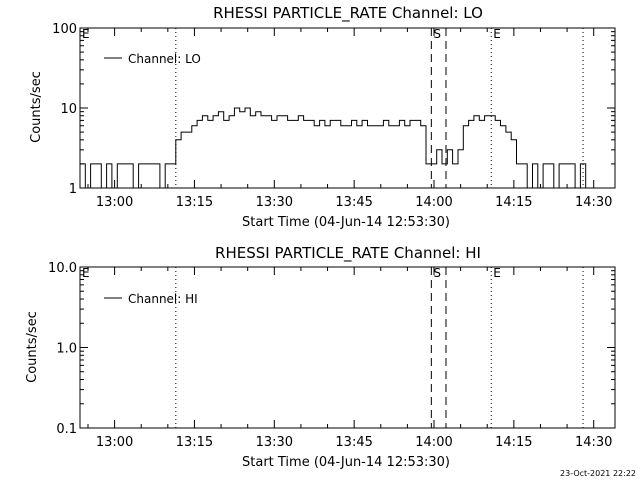 This screenshot has height=480, width=640. I want to click on y-axis-label-lo: Counts/sec, so click(36, 107).